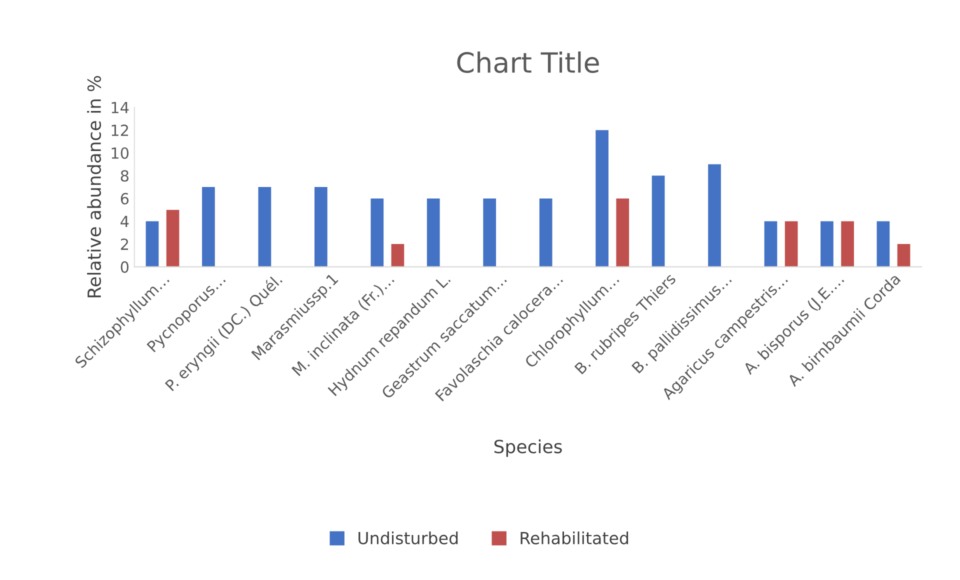 This screenshot has height=580, width=960. What do you see at coordinates (120, 130) in the screenshot?
I see `y-tick-label: 12` at bounding box center [120, 130].